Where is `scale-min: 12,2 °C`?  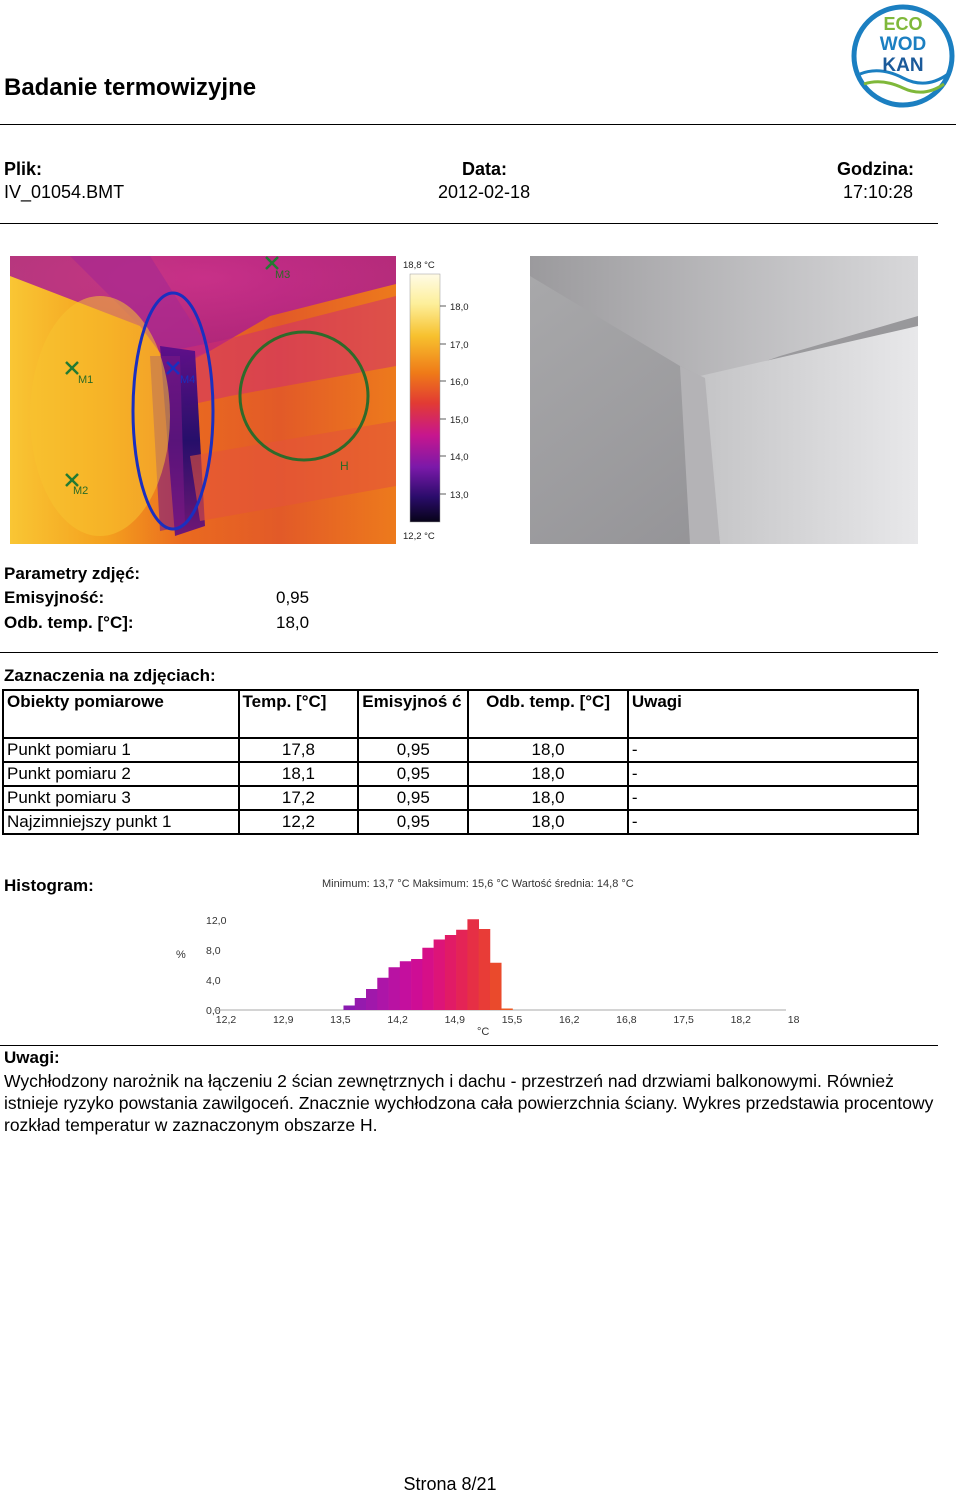
scale-min: 12,2 °C is located at coordinates (419, 536).